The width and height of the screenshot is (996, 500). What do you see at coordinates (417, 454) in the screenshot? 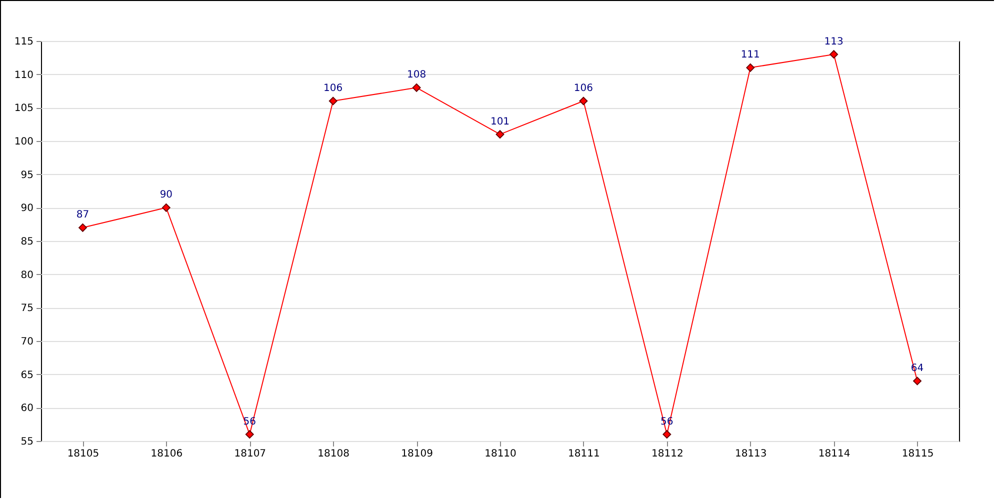
I see `x-tick-label: 18109` at bounding box center [417, 454].